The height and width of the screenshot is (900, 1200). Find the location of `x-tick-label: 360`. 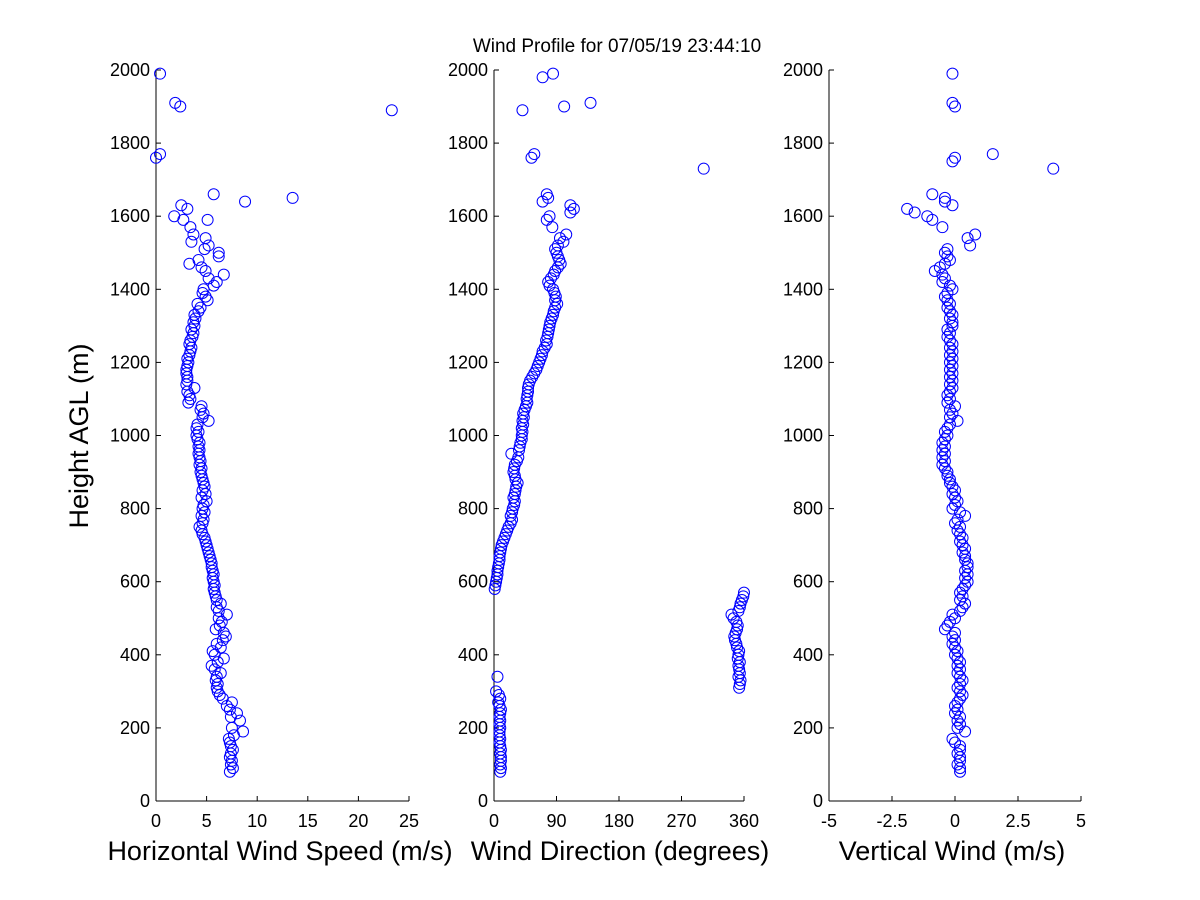

x-tick-label: 360 is located at coordinates (744, 821).